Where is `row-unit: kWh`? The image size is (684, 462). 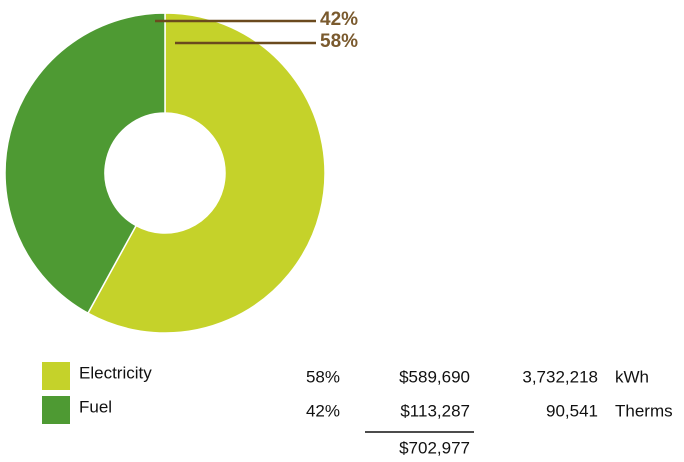
row-unit: kWh is located at coordinates (632, 376).